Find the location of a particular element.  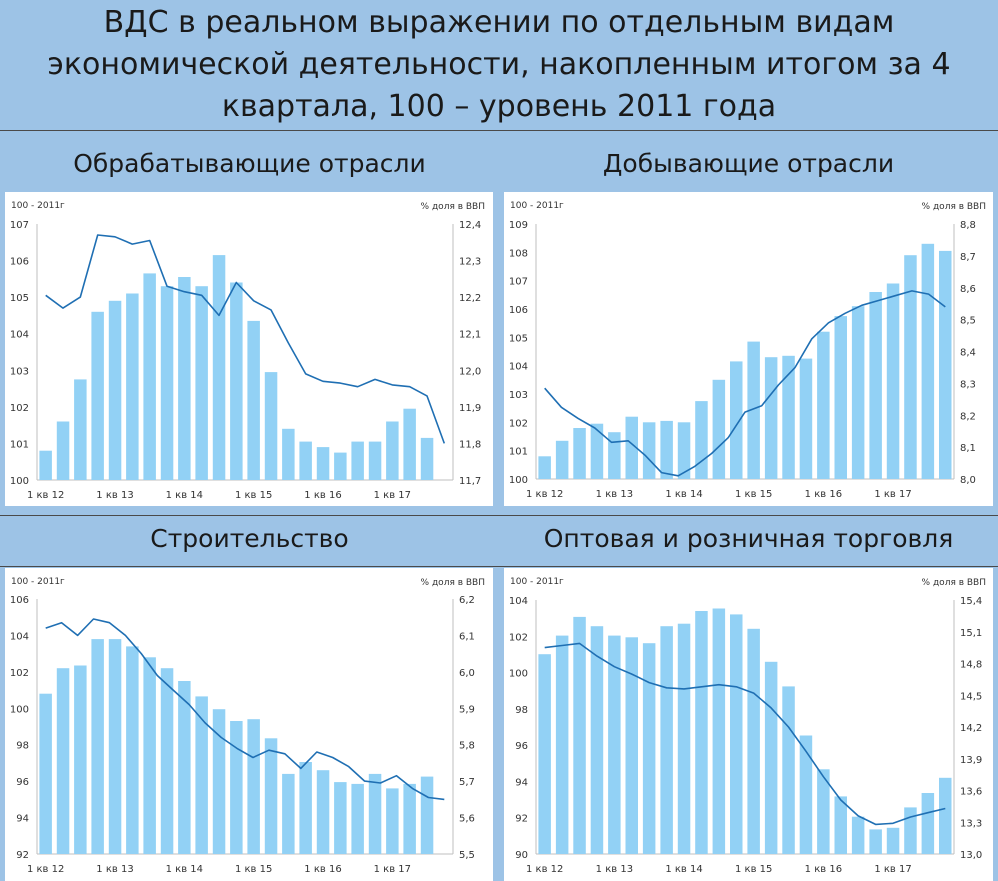

y-tick-label: 105 is located at coordinates (518, 338).